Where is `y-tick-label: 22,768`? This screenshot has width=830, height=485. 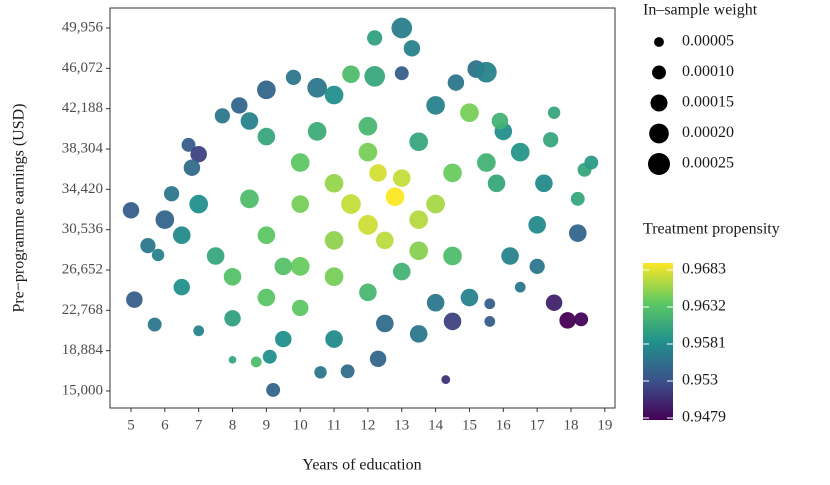 y-tick-label: 22,768 is located at coordinates (82, 310).